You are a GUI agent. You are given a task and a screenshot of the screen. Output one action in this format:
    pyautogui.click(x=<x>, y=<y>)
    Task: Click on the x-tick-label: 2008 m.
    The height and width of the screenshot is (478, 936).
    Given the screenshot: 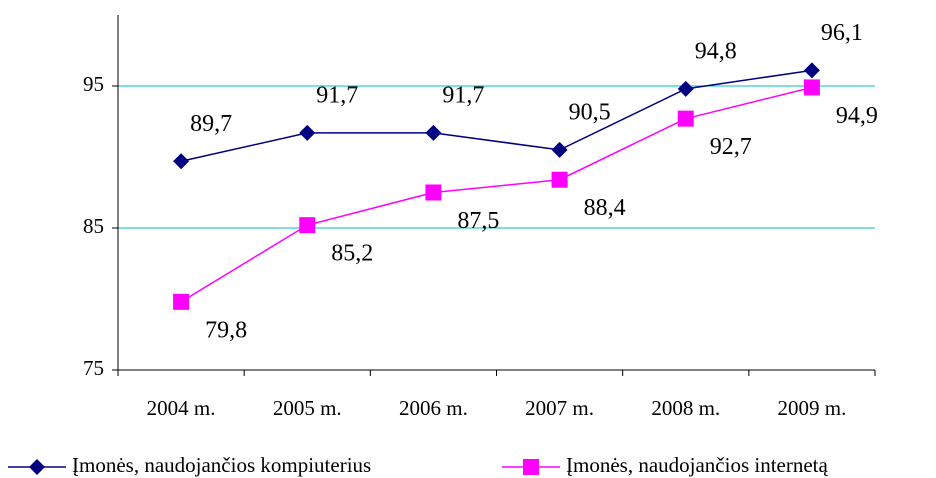 What is the action you would take?
    pyautogui.click(x=685, y=408)
    